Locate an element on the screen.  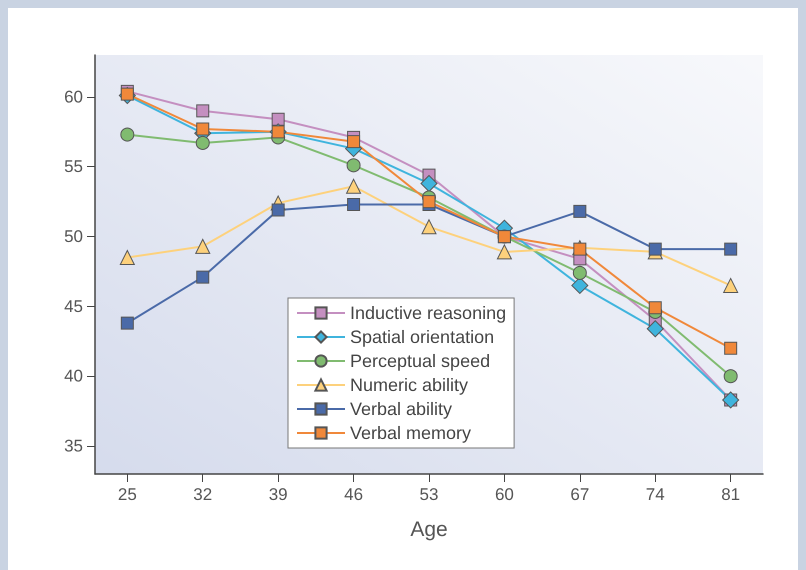
x-tick-label: 39 is located at coordinates (278, 494).